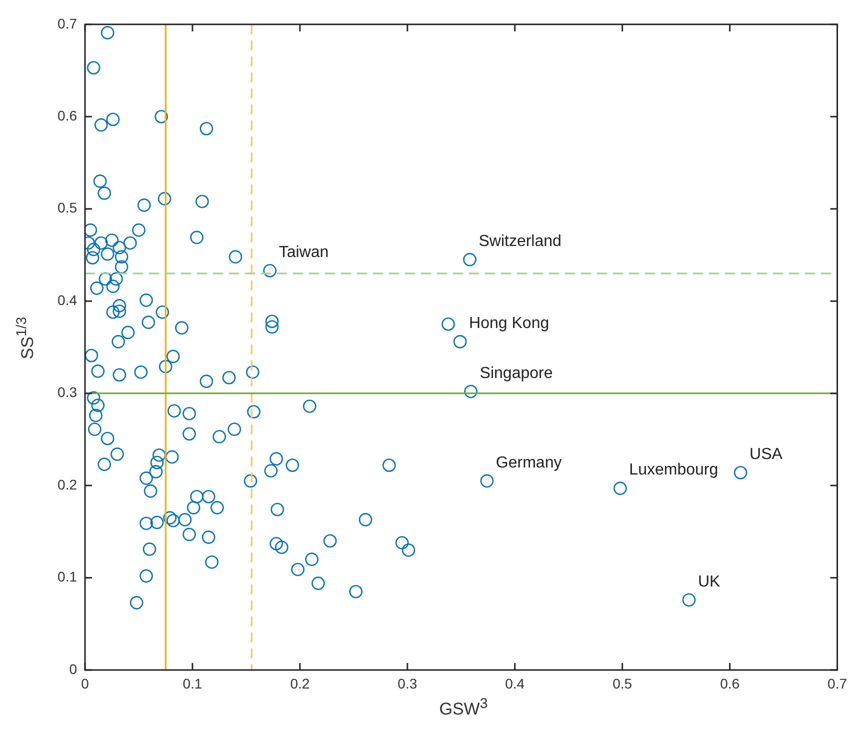 The width and height of the screenshot is (861, 737). Describe the element at coordinates (192, 683) in the screenshot. I see `x-tick-label: 0.1` at that location.